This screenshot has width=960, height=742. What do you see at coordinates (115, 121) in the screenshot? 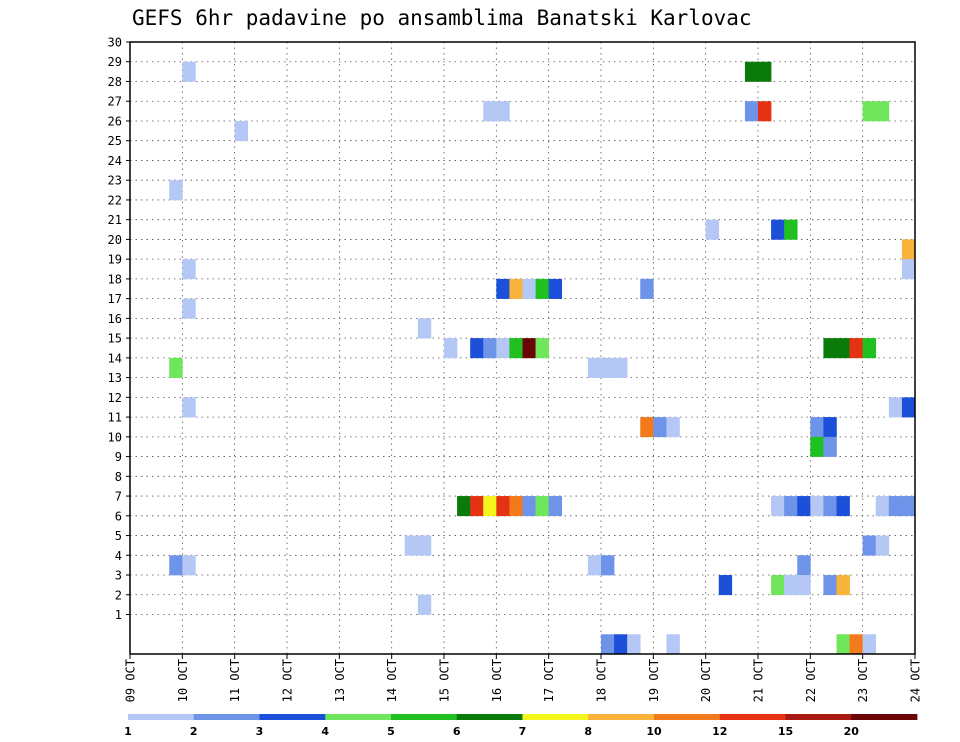
I see `y-tick-label: 26` at bounding box center [115, 121].